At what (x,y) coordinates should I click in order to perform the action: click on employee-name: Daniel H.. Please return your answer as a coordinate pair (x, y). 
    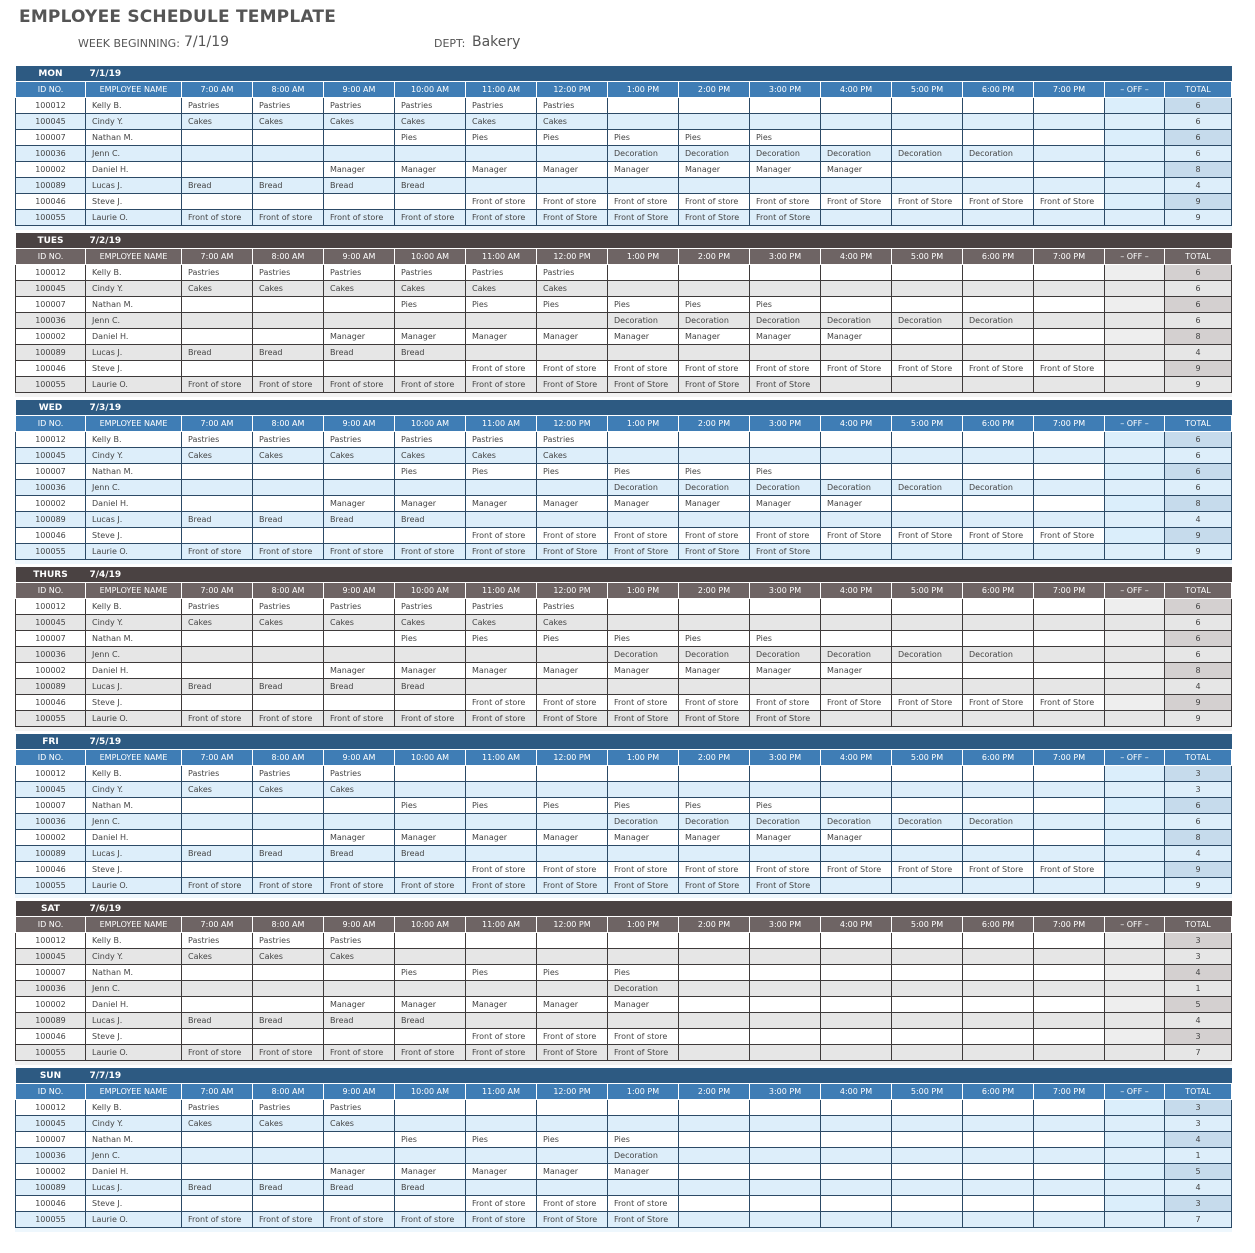
    Looking at the image, I should click on (133, 1171).